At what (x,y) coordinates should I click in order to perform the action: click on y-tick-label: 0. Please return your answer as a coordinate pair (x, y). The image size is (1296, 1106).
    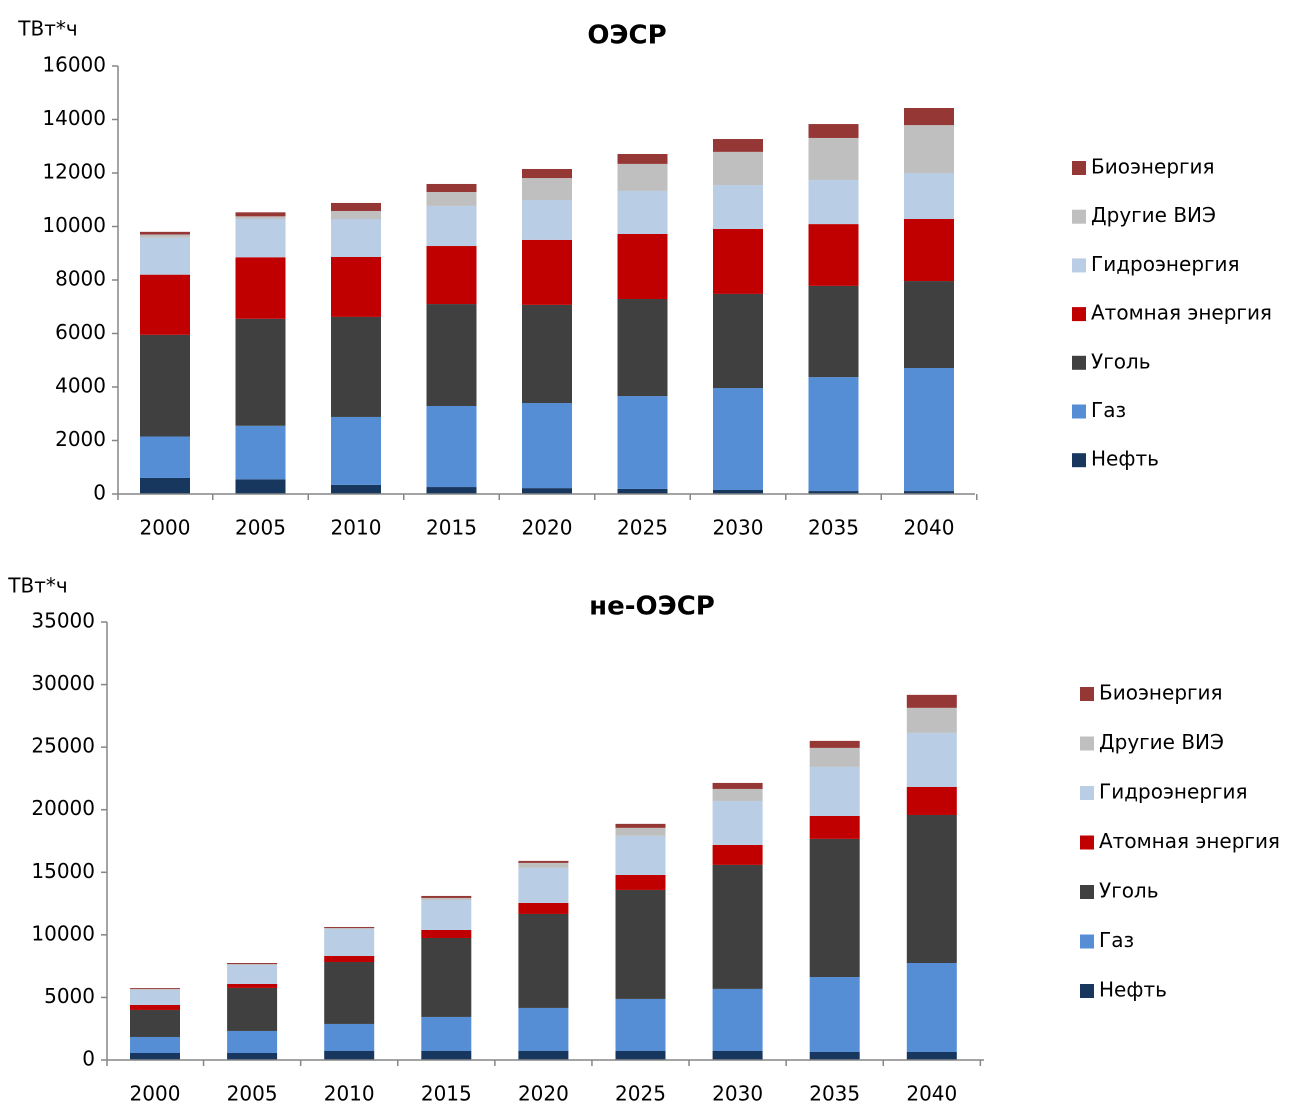
    Looking at the image, I should click on (88, 1059).